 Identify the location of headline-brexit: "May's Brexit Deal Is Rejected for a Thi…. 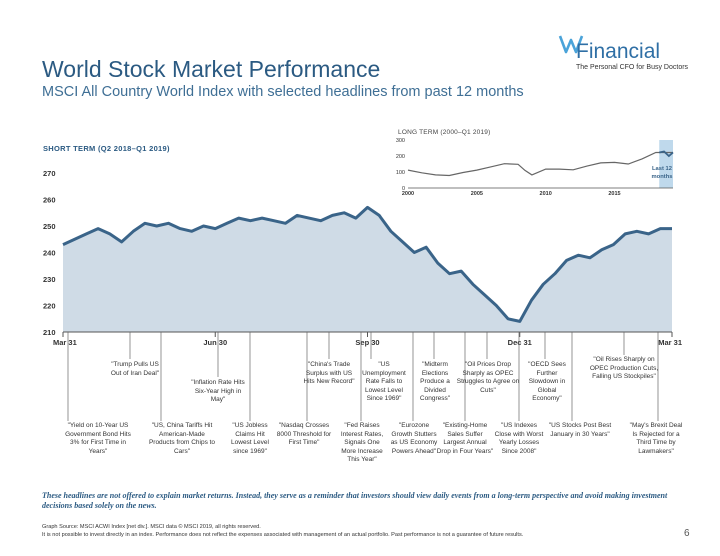
(656, 438).